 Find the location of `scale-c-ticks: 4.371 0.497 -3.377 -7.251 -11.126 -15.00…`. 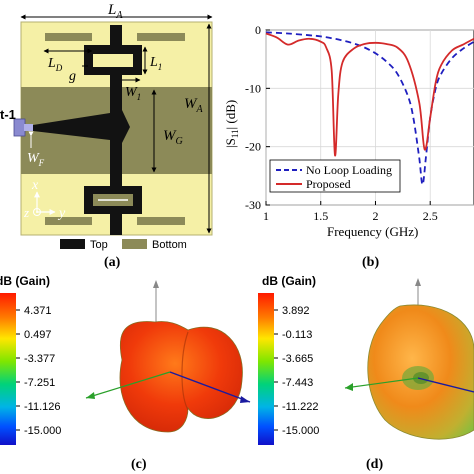

scale-c-ticks: 4.371 0.497 -3.377 -7.251 -11.126 -15.00… is located at coordinates (38, 371).